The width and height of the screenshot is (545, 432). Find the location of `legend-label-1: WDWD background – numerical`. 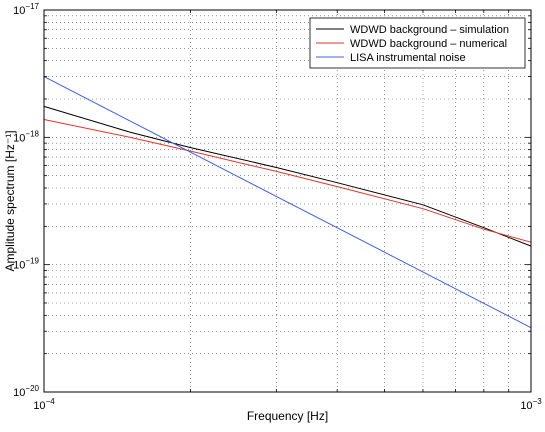

legend-label-1: WDWD background – numerical is located at coordinates (428, 44).